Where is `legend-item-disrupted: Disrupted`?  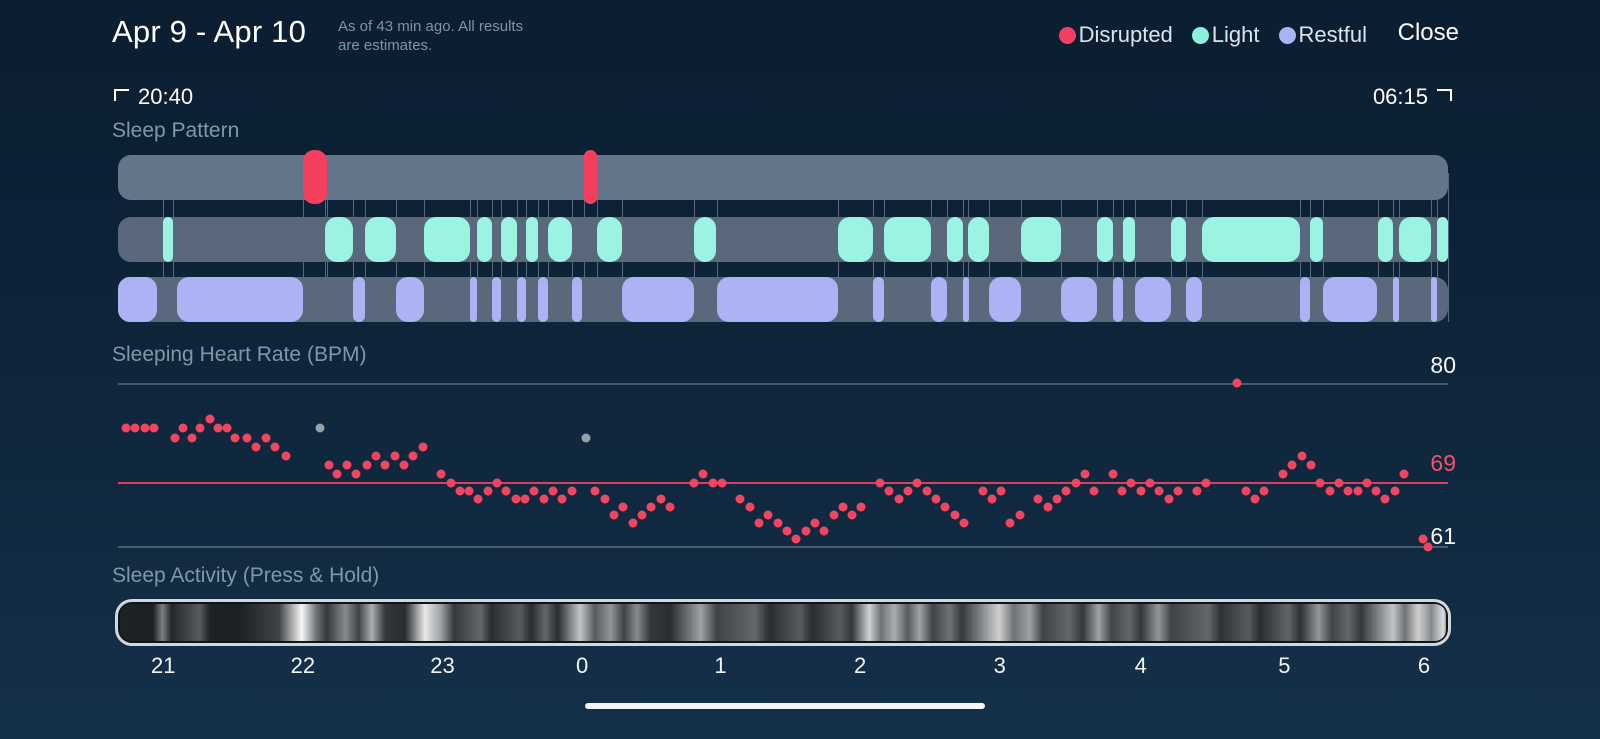
legend-item-disrupted: Disrupted is located at coordinates (1115, 35).